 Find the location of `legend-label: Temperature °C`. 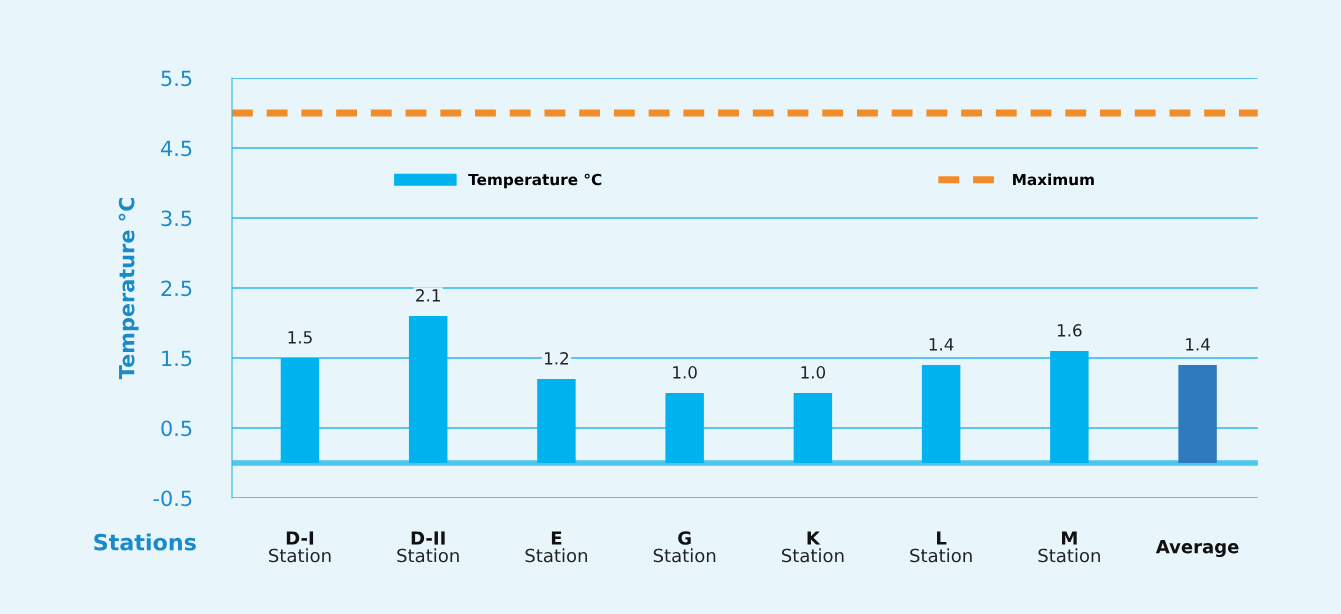

legend-label: Temperature °C is located at coordinates (535, 181).